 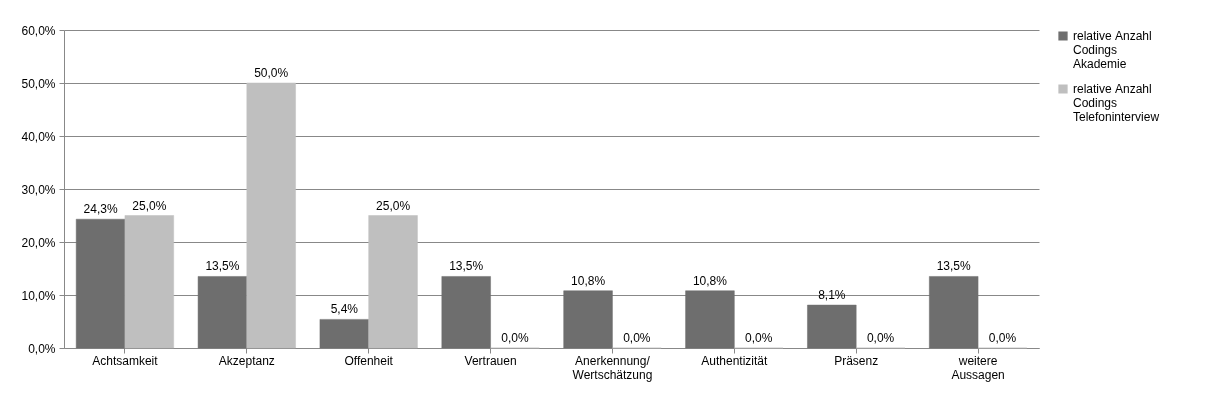 I want to click on legend-label: relative Anzahl Codings Akademie, so click(x=1112, y=50).